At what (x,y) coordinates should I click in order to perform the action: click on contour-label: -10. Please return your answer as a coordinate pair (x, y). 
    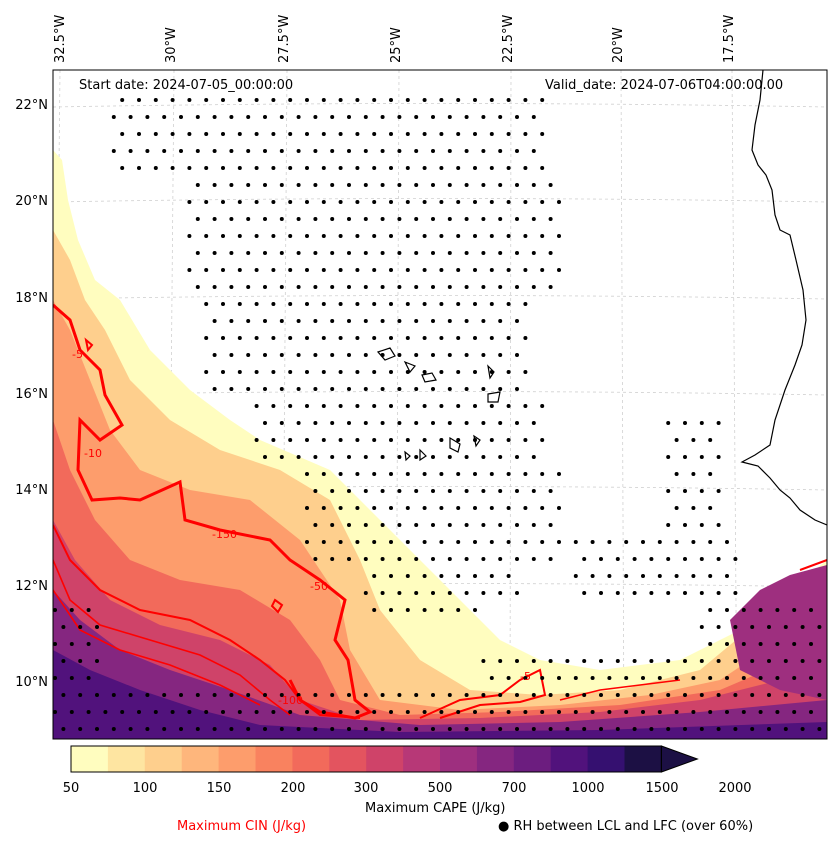
    Looking at the image, I should click on (93, 453).